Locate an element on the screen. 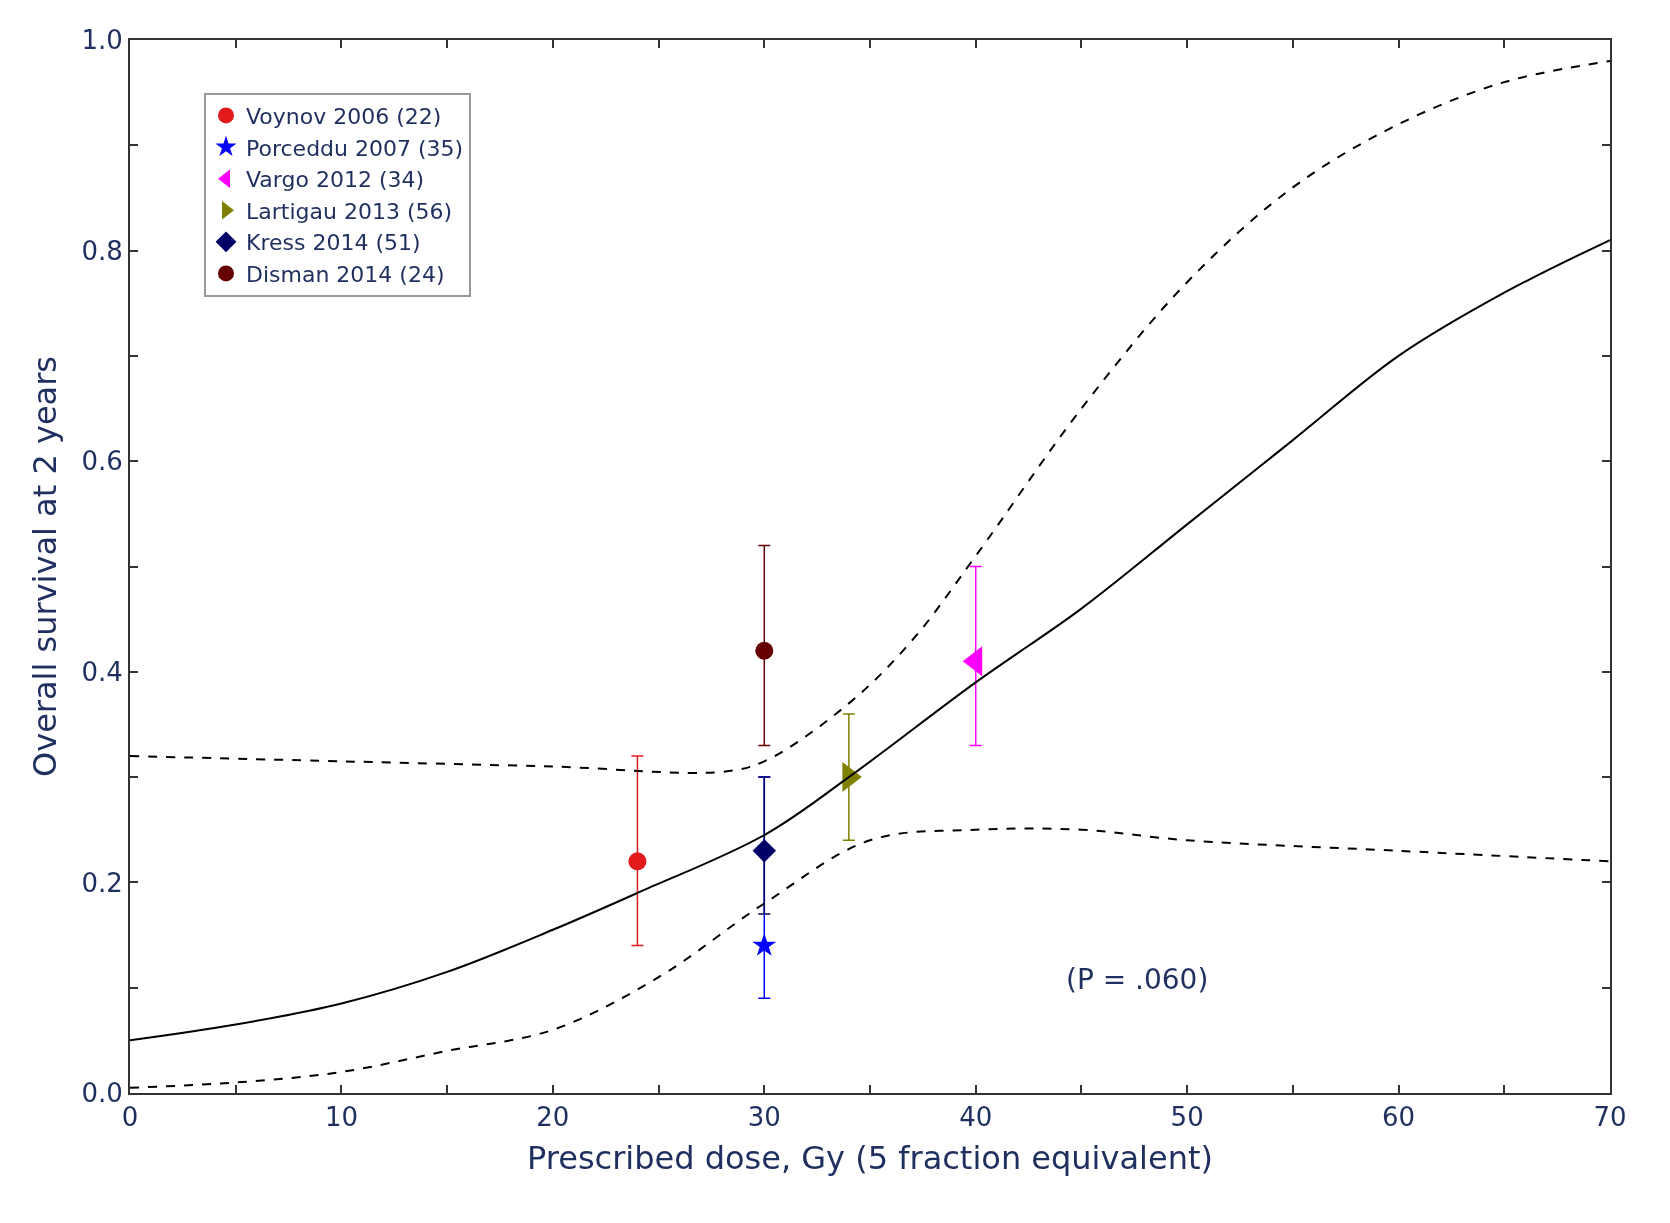 The width and height of the screenshot is (1670, 1223). legend-label: Vargo 2012 (34) is located at coordinates (335, 180).